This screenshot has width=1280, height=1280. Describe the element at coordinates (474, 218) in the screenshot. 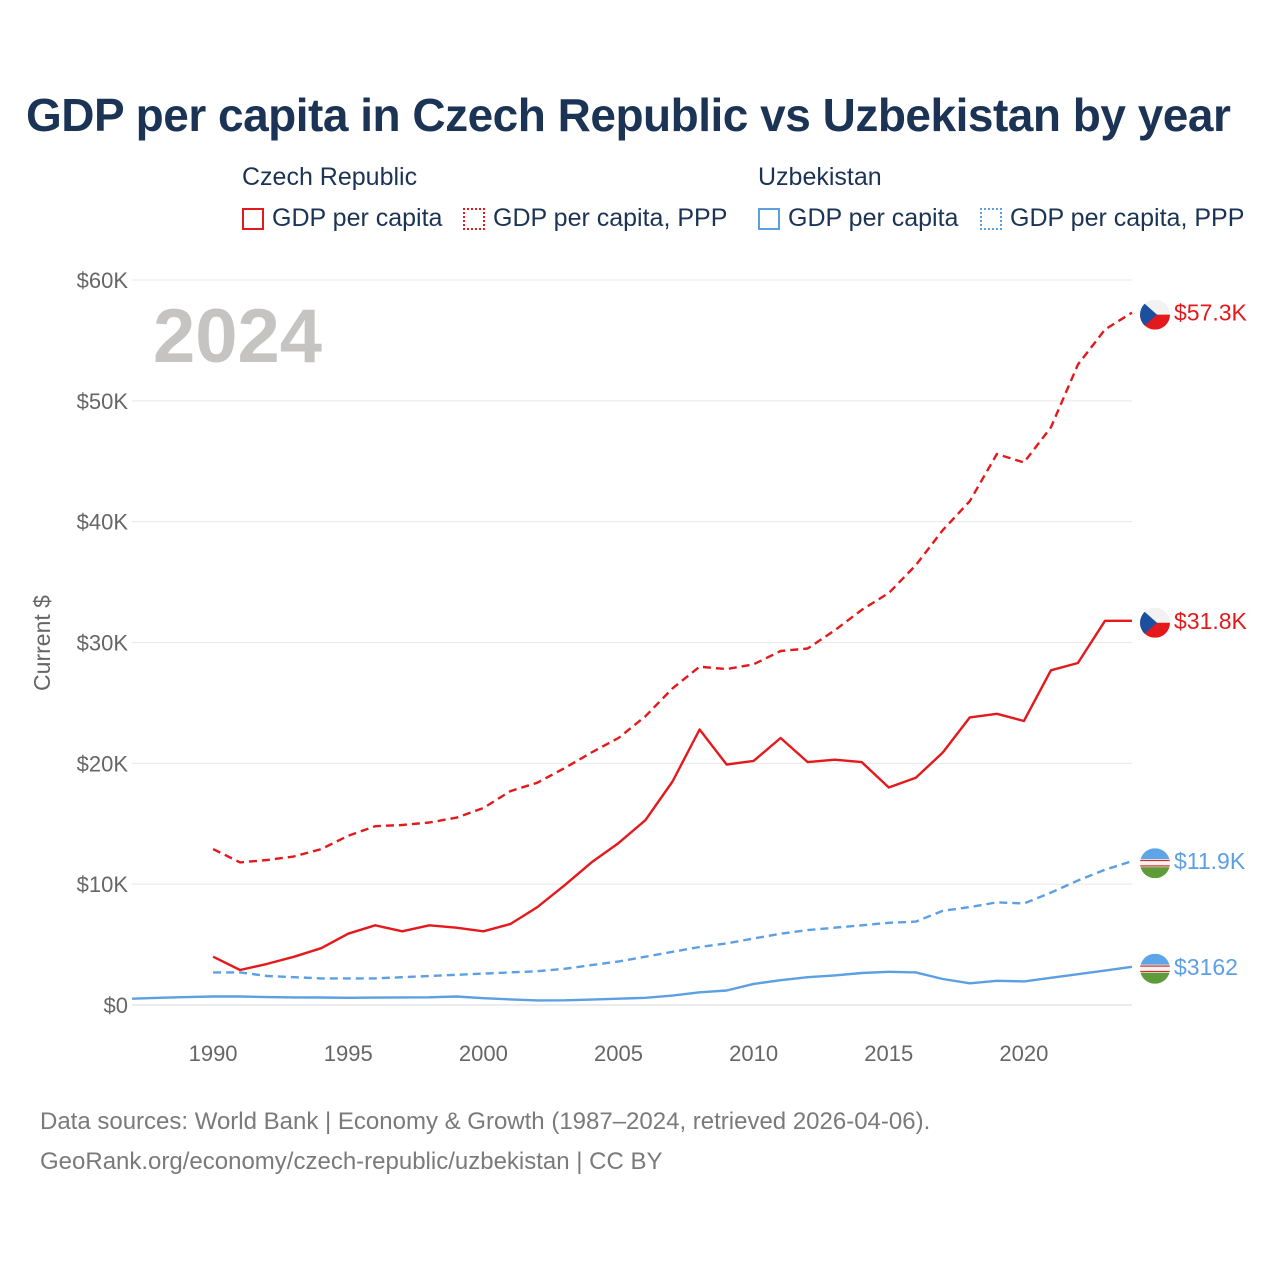

I see `legend-swatch-czech-gdp-ppp` at that location.